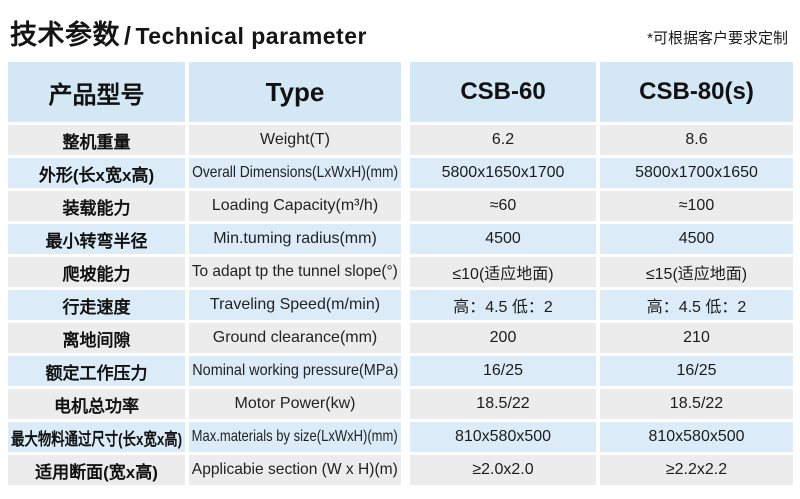 The image size is (800, 499). What do you see at coordinates (503, 173) in the screenshot?
I see `value-csb60: 5800x1650x1700` at bounding box center [503, 173].